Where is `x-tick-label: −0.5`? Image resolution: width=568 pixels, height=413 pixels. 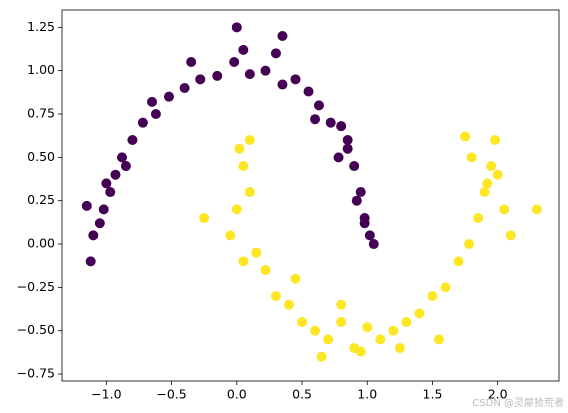
x-tick-label: −0.5 is located at coordinates (171, 394).